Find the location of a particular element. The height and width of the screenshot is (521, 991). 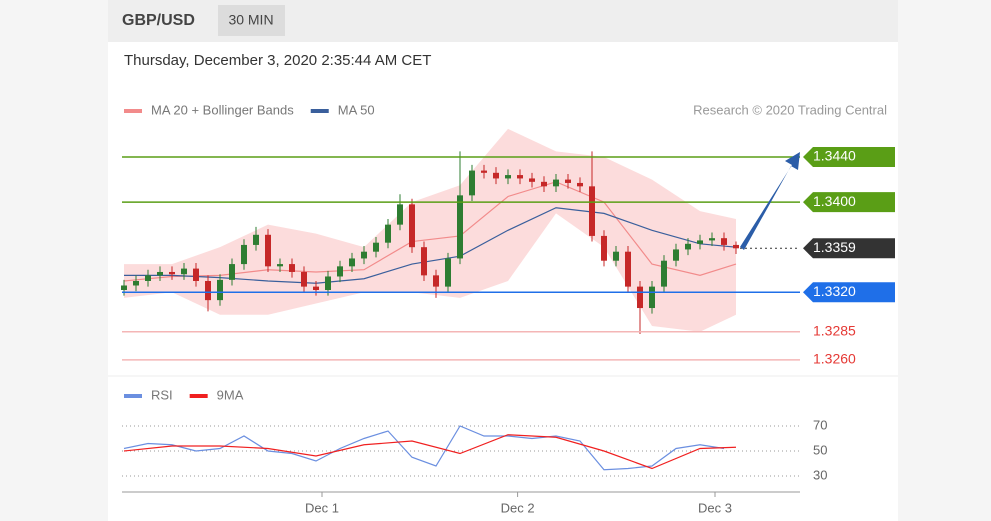

legend-label: MA 50 is located at coordinates (356, 109).